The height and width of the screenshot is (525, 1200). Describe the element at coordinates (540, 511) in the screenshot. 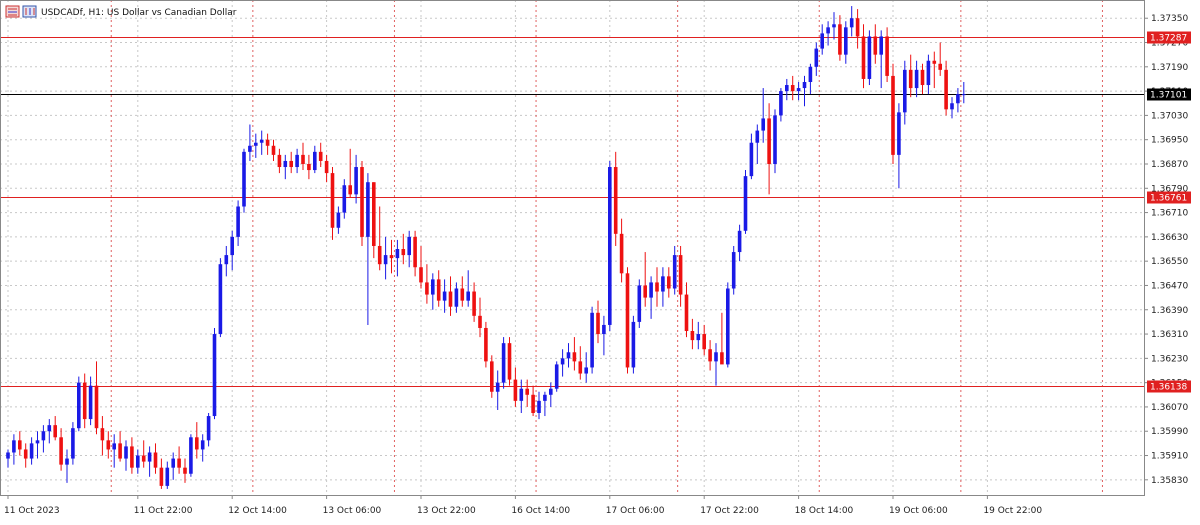

I see `x-tick-label: 16 Oct 14:00` at that location.